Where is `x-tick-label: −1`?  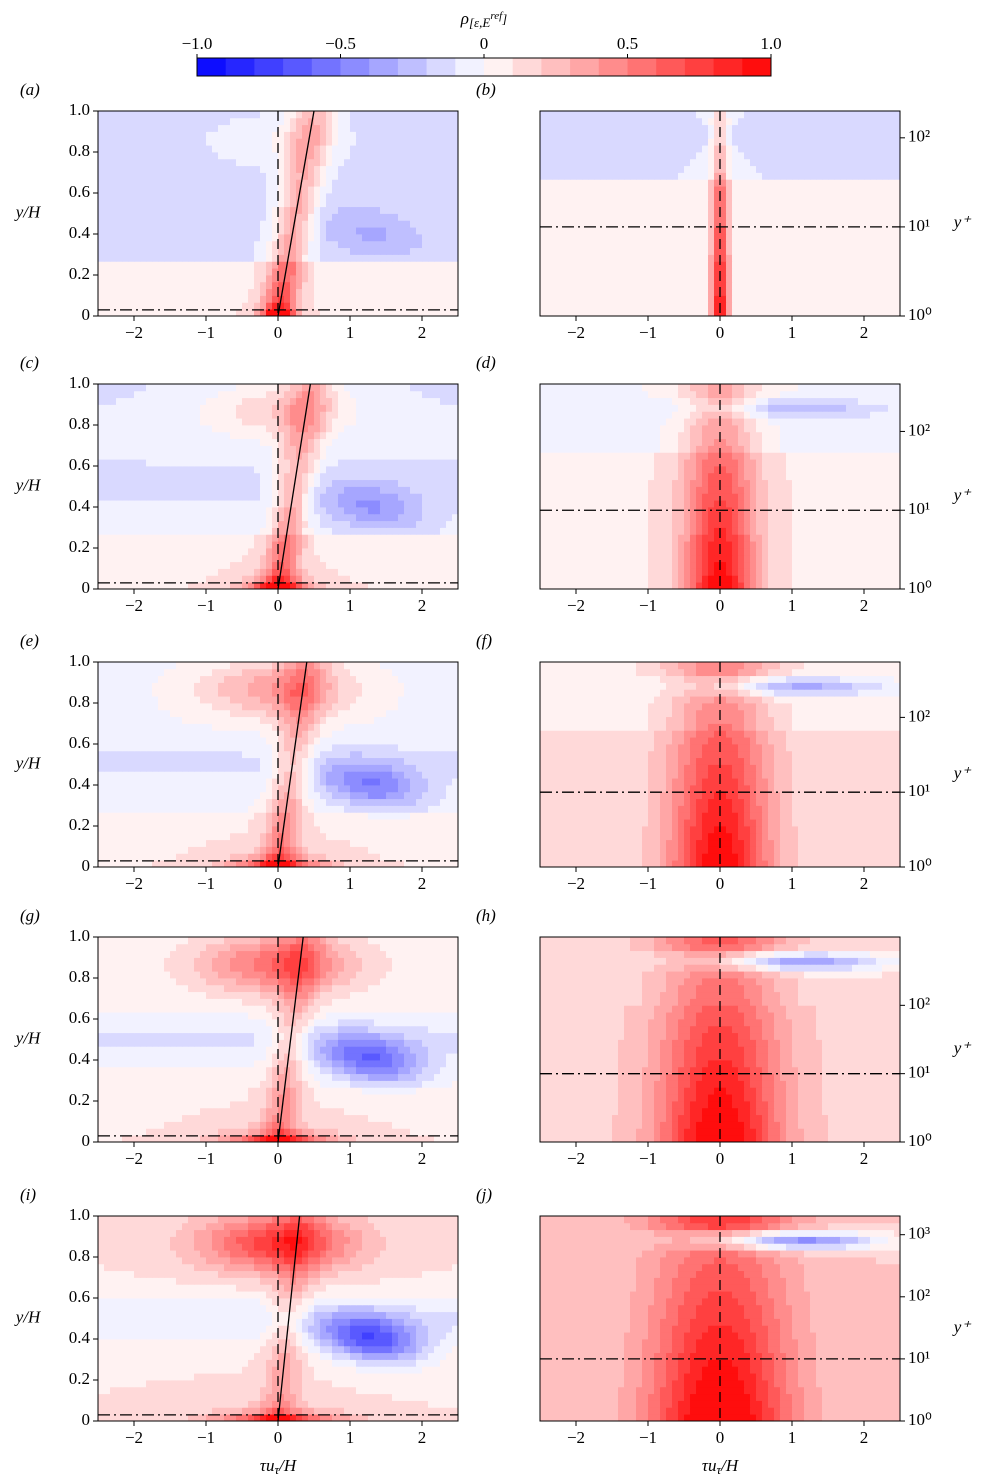
x-tick-label: −1 is located at coordinates (648, 332).